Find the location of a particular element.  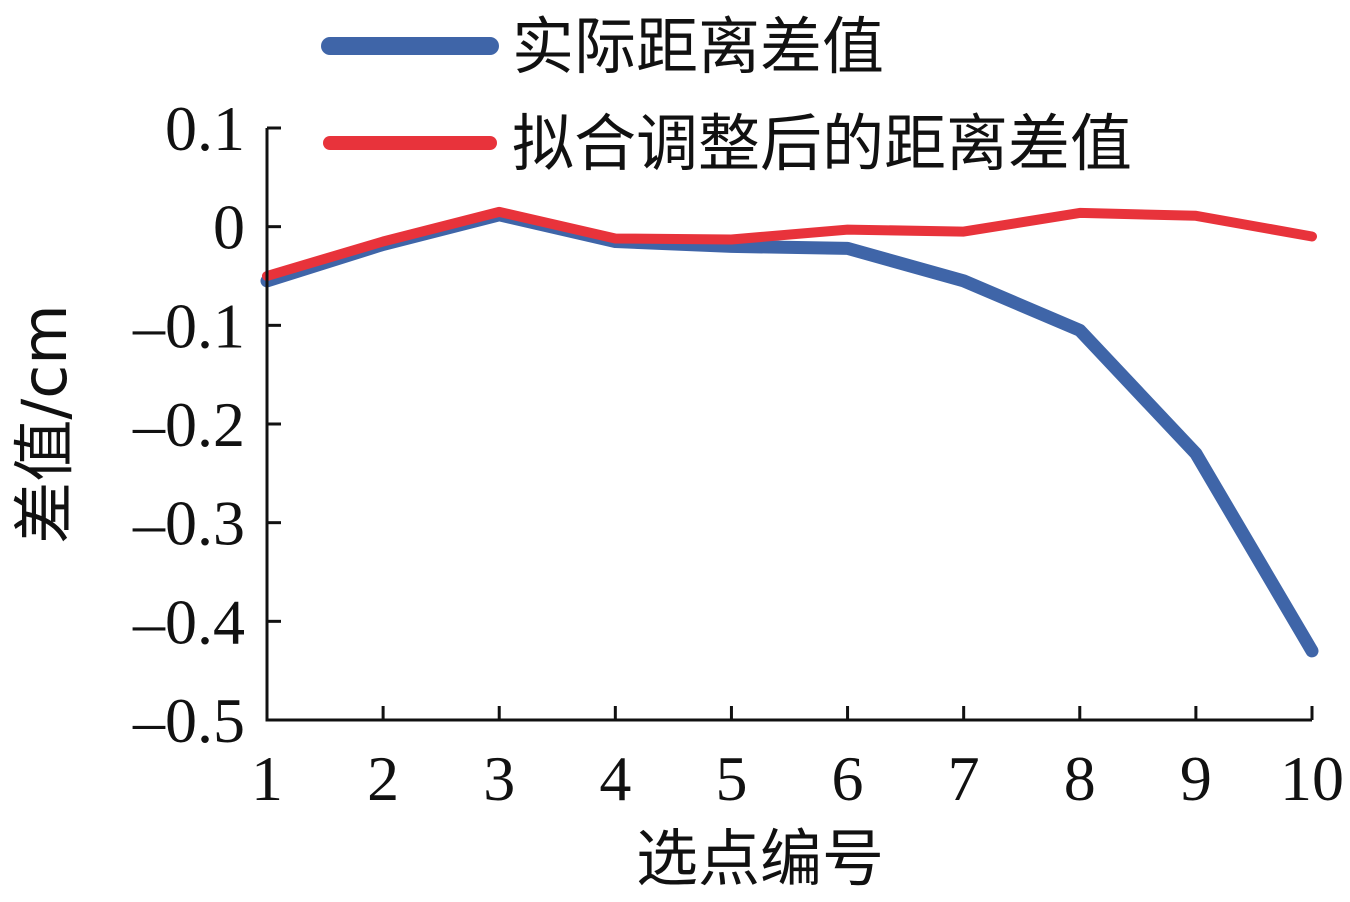

y-tick-label: –0.1 is located at coordinates (188, 325).